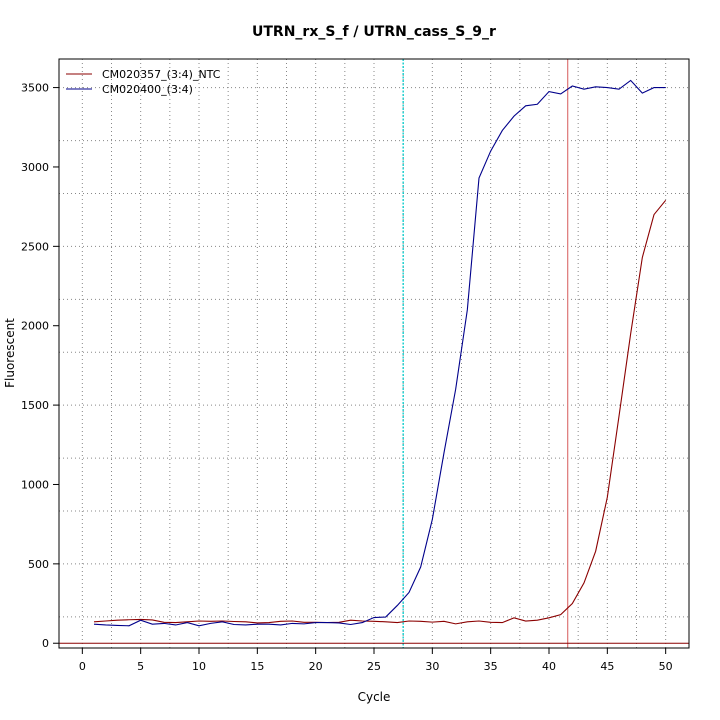 The image size is (720, 720). I want to click on x-tick-label: 0, so click(82, 666).